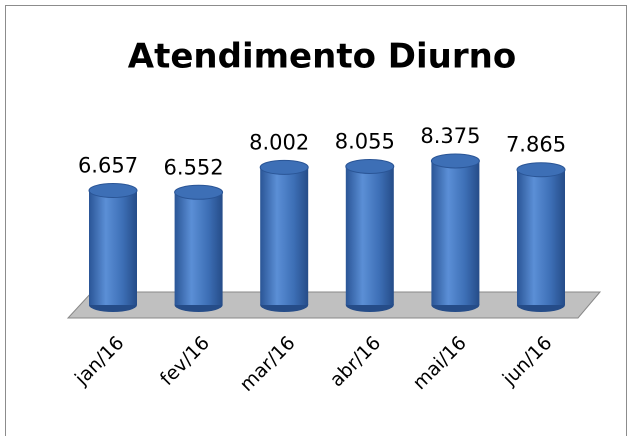 This screenshot has width=630, height=436. What do you see at coordinates (536, 145) in the screenshot?
I see `value-label: 7.865` at bounding box center [536, 145].